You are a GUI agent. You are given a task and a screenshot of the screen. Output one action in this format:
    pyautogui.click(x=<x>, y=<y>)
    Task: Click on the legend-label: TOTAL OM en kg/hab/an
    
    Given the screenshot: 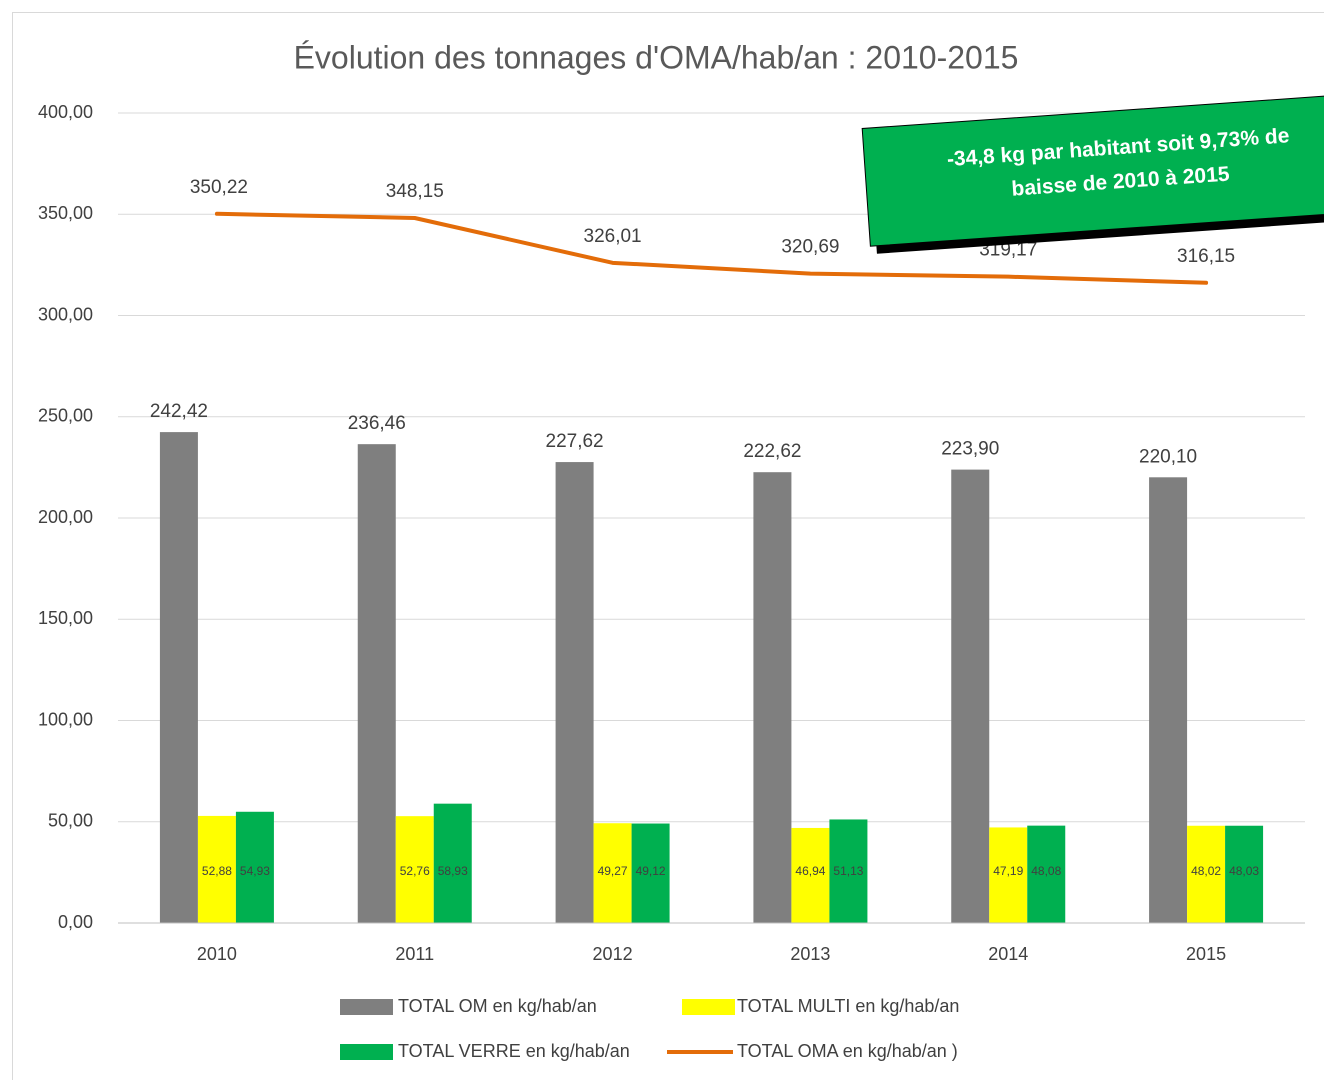 What is the action you would take?
    pyautogui.click(x=497, y=1006)
    